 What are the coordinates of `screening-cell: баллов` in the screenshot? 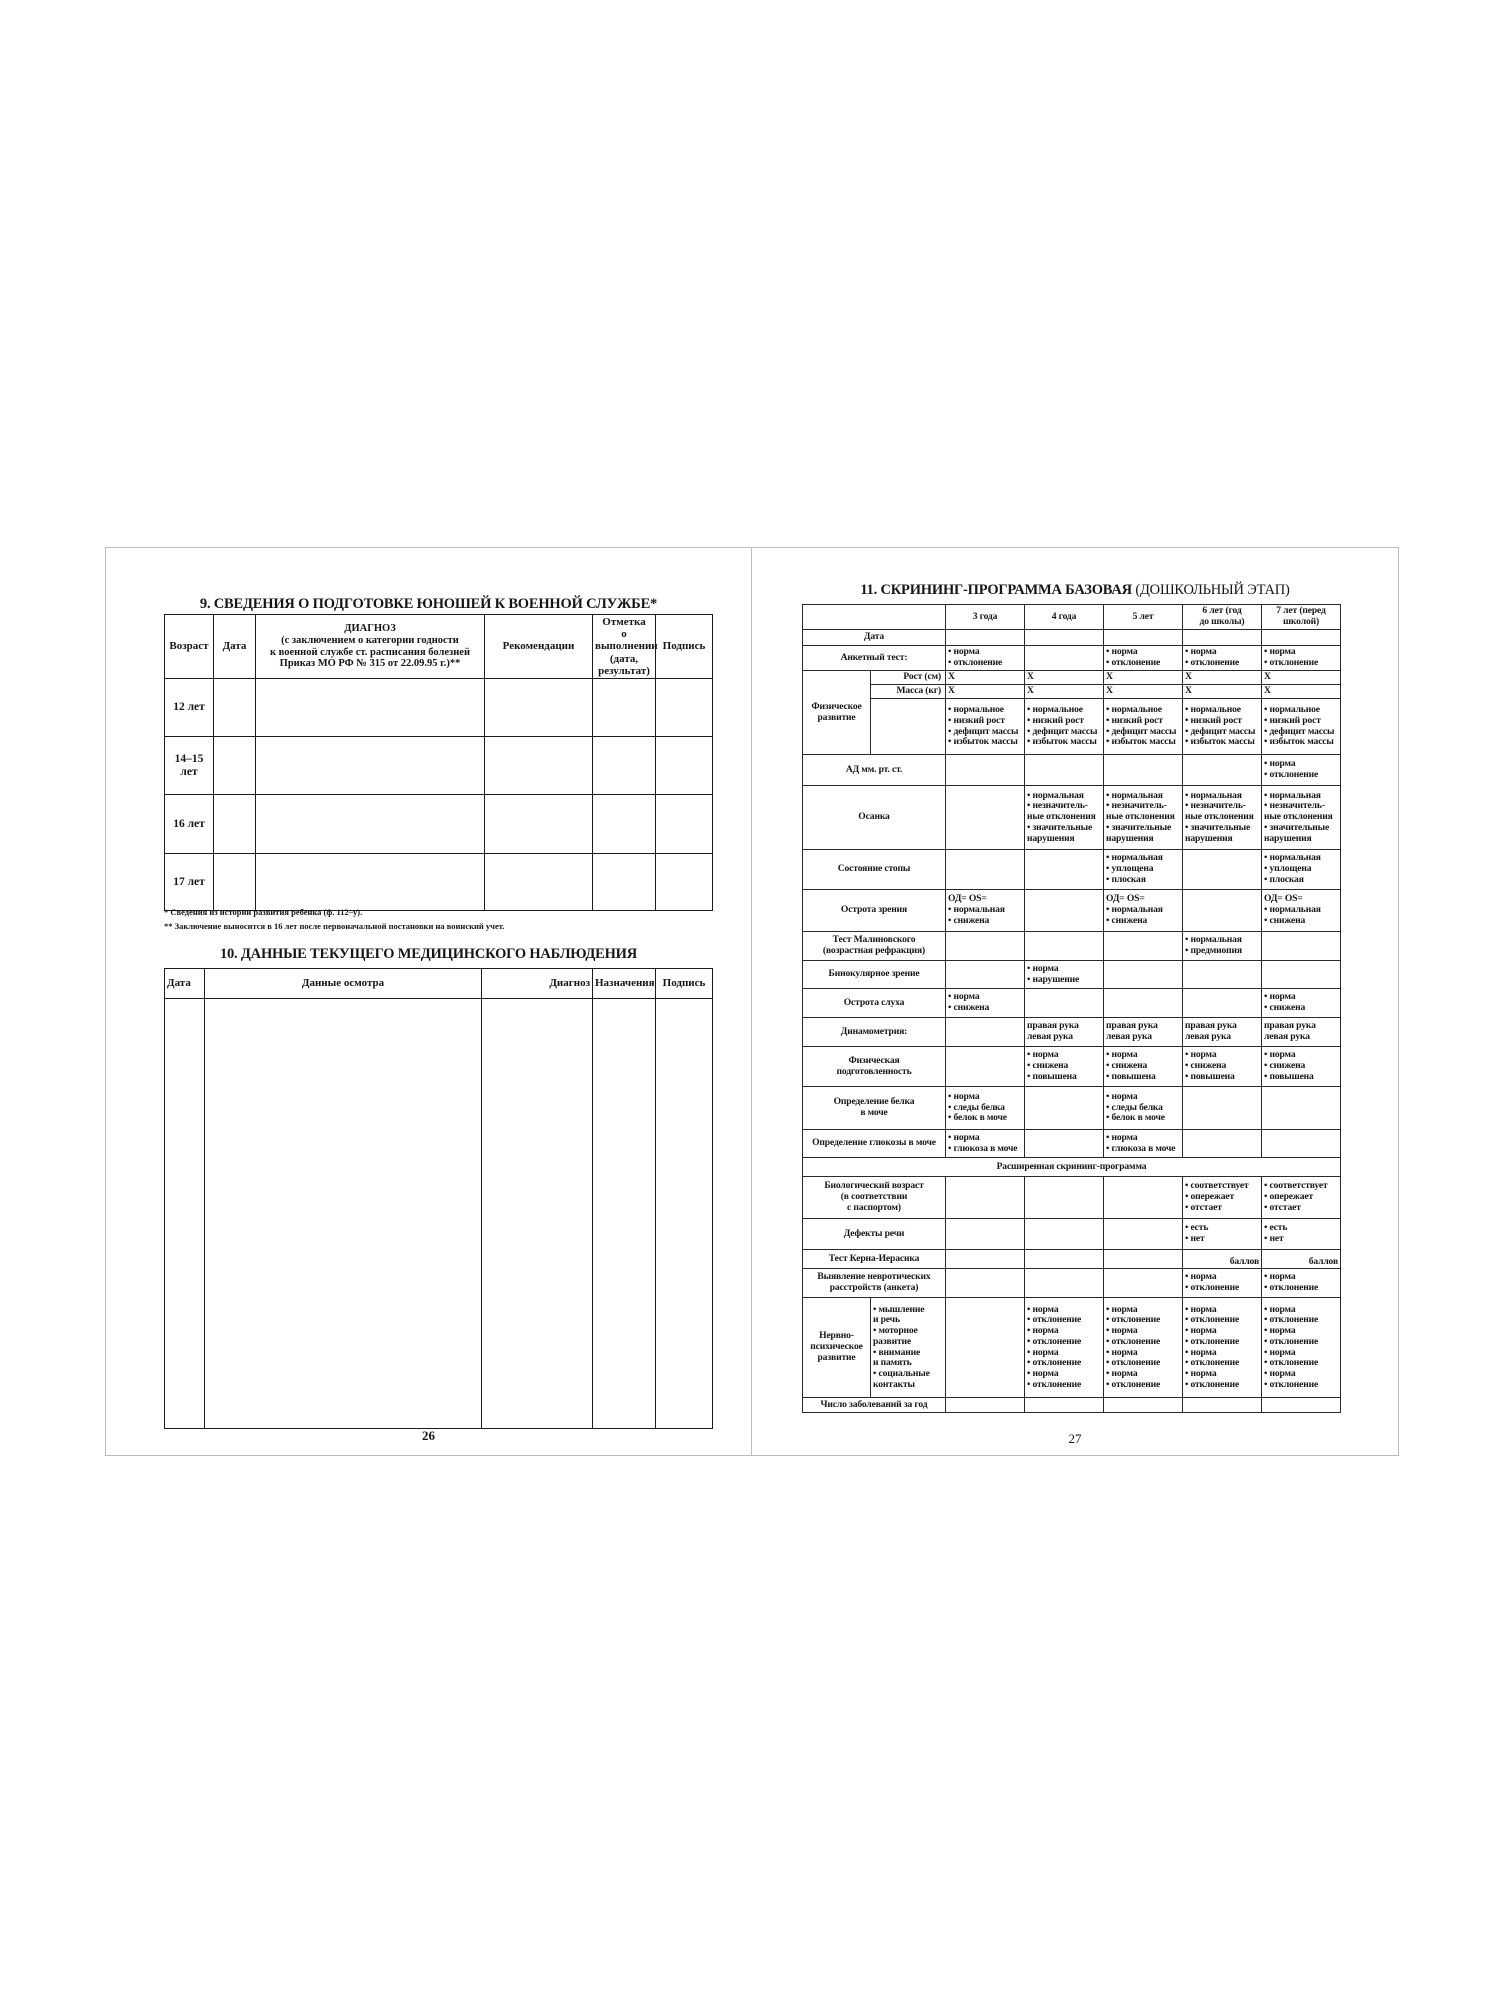 It's located at (1301, 1259).